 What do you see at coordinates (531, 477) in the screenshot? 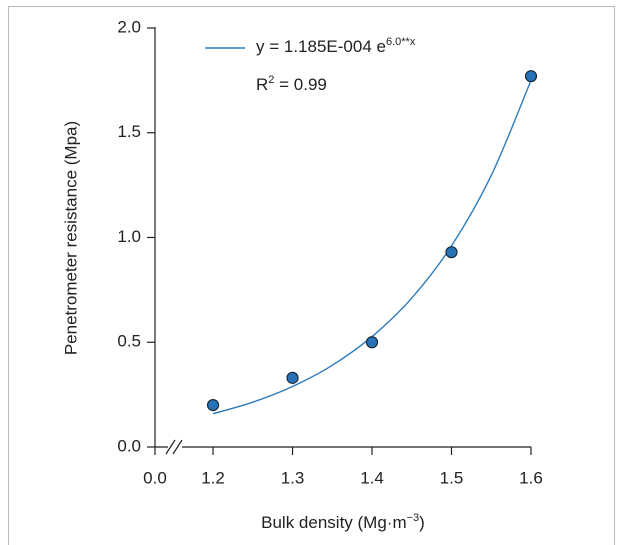
I see `x-tick-label: 1.6` at bounding box center [531, 477].